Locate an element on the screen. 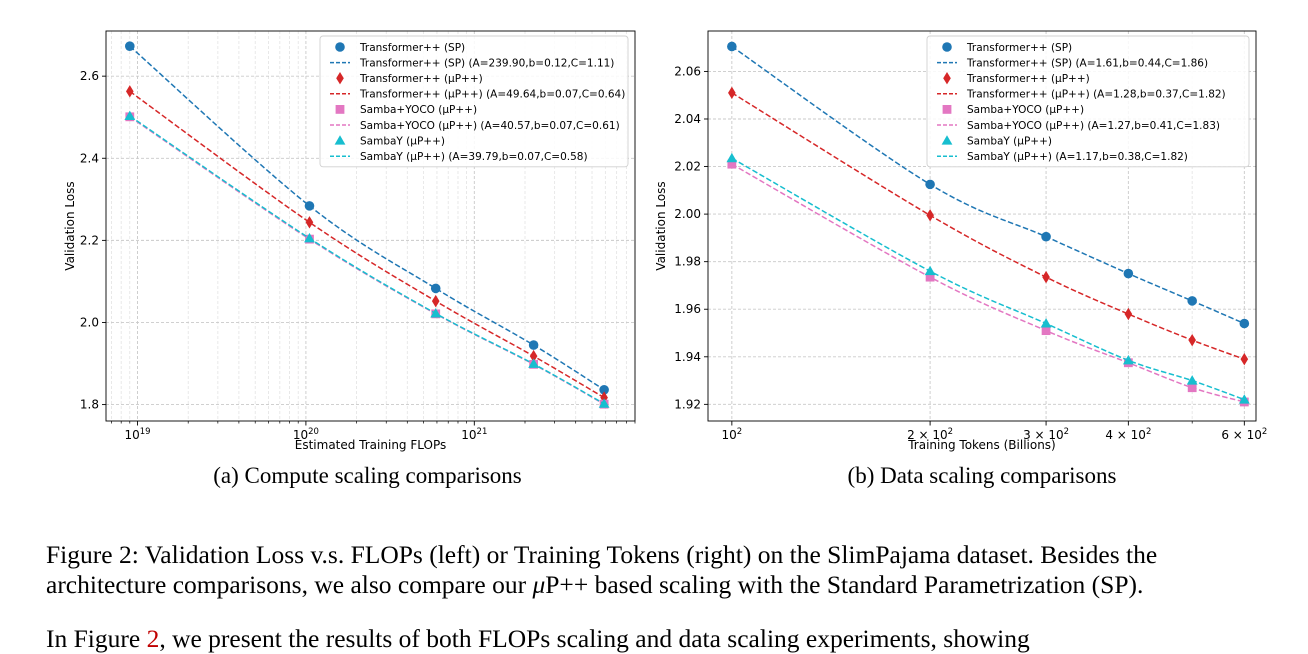 The height and width of the screenshot is (654, 1308). legend-marker-transformerpp-muppp is located at coordinates (340, 78).